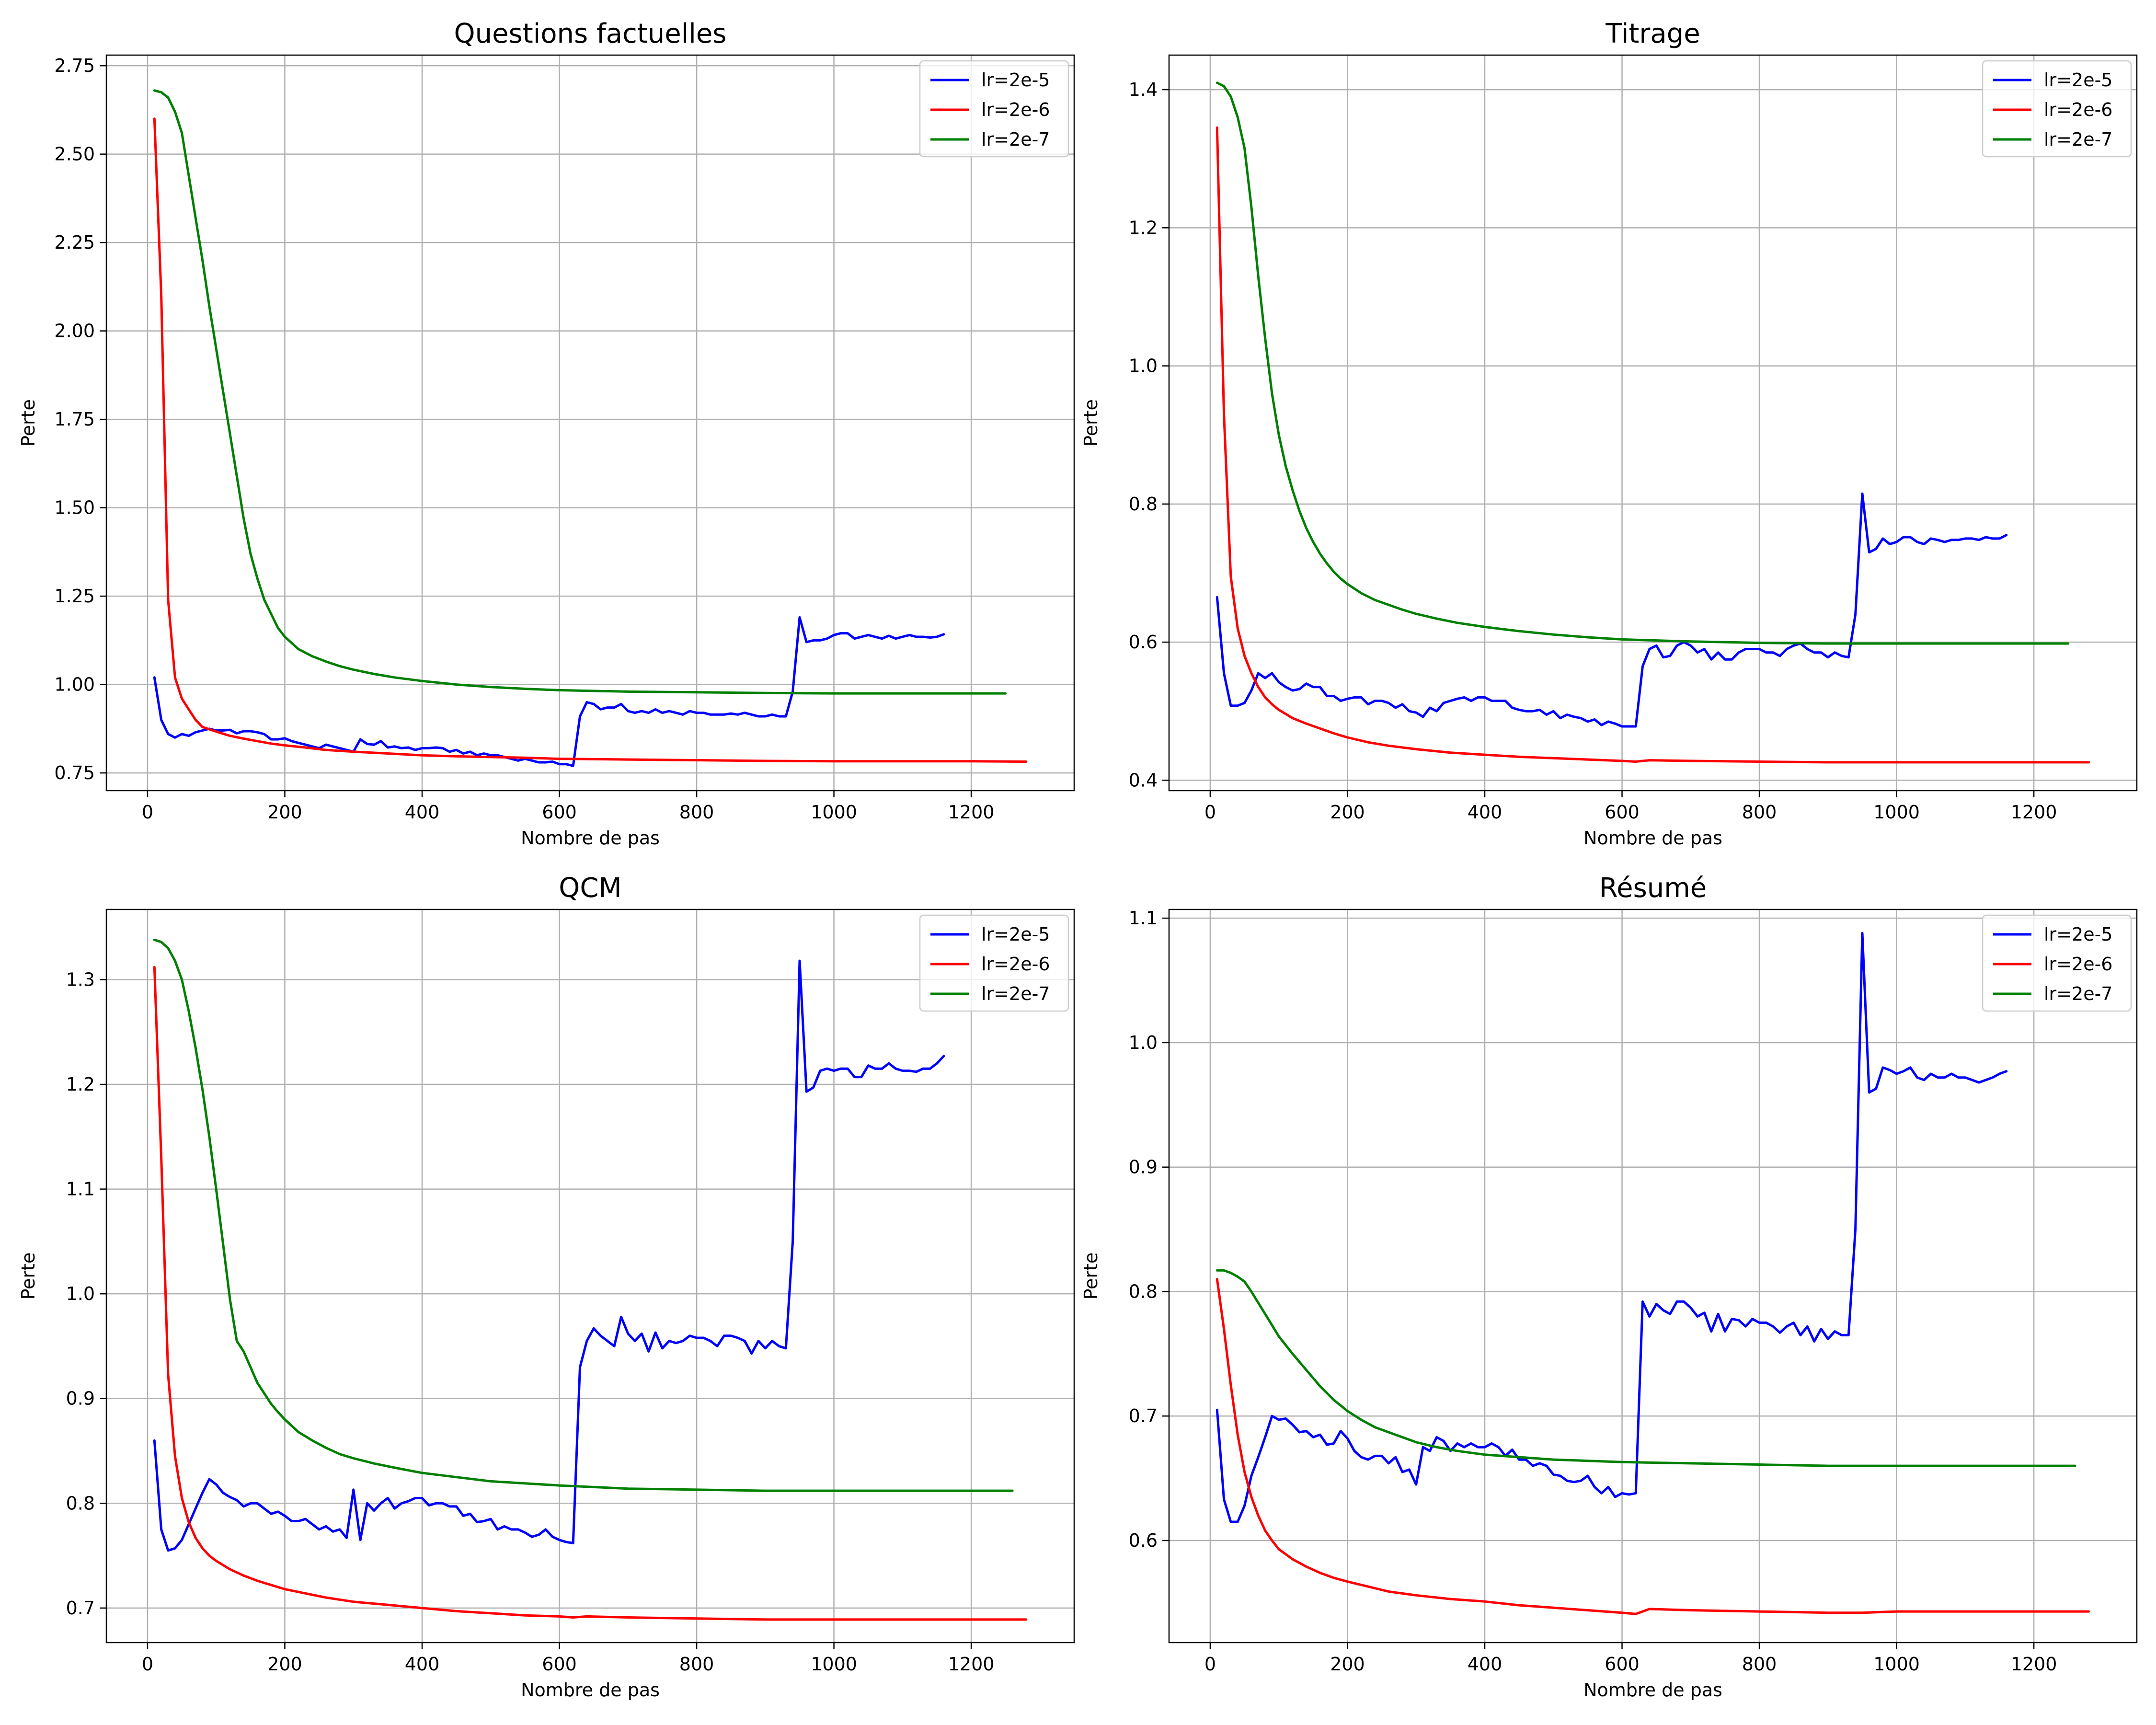 The height and width of the screenshot is (1725, 2156). Describe the element at coordinates (1143, 89) in the screenshot. I see `y-tick-label: 1.4` at that location.